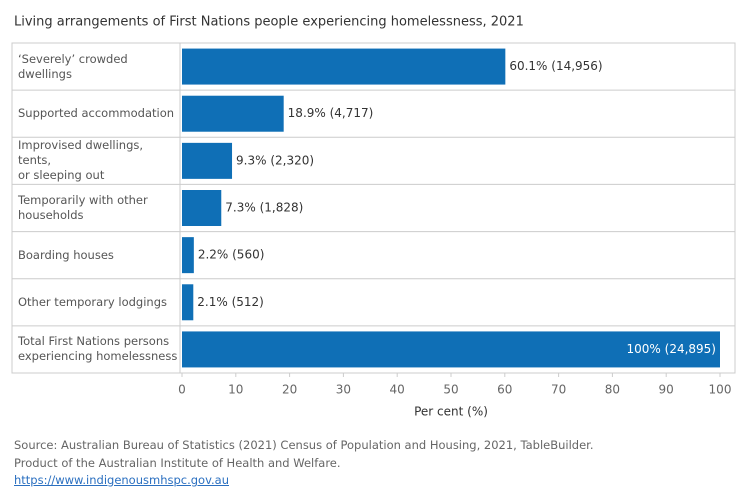  Describe the element at coordinates (66, 254) in the screenshot. I see `category-label: Boarding houses` at that location.